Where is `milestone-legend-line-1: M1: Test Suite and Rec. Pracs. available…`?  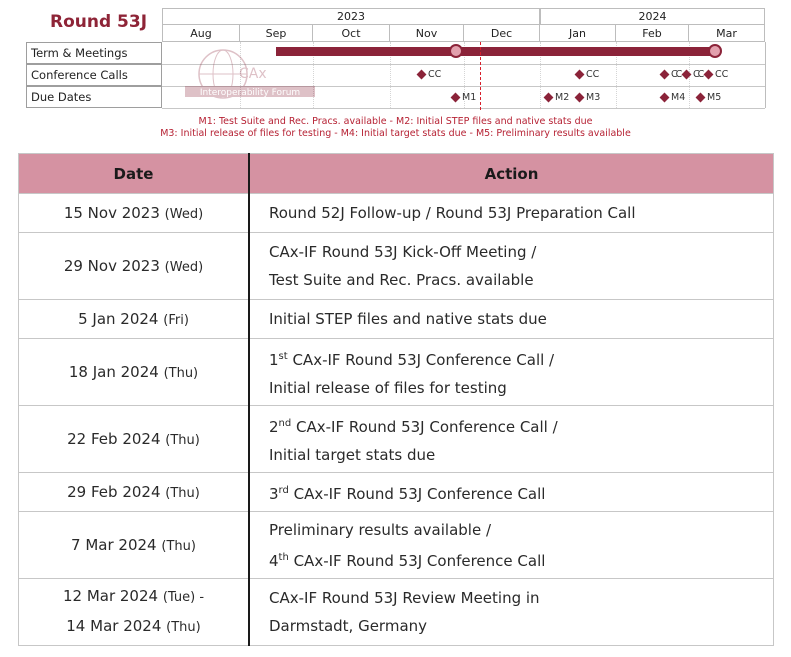 milestone-legend-line-1: M1: Test Suite and Rec. Pracs. available… is located at coordinates (395, 121).